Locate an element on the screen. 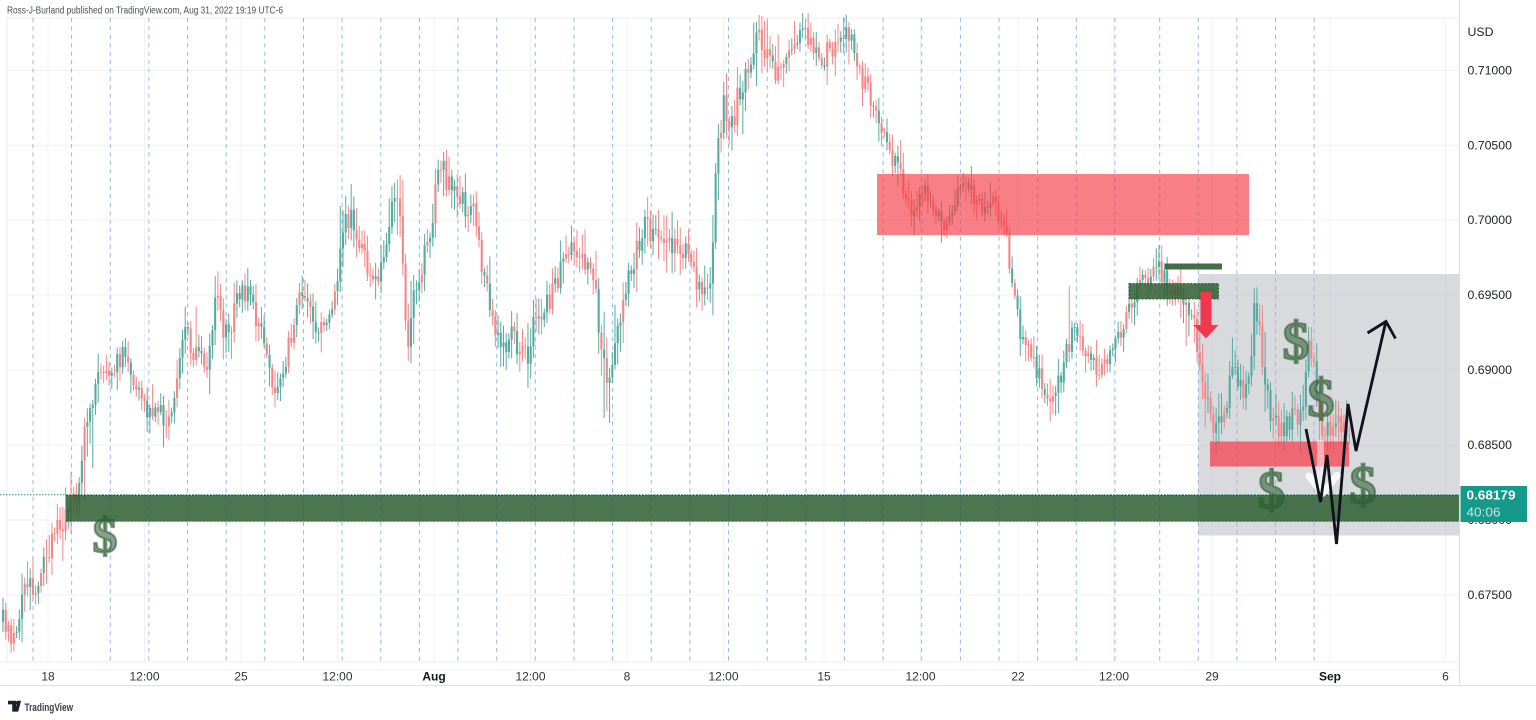 This screenshot has width=1536, height=720. svg-text: 0.69000 is located at coordinates (1490, 370).